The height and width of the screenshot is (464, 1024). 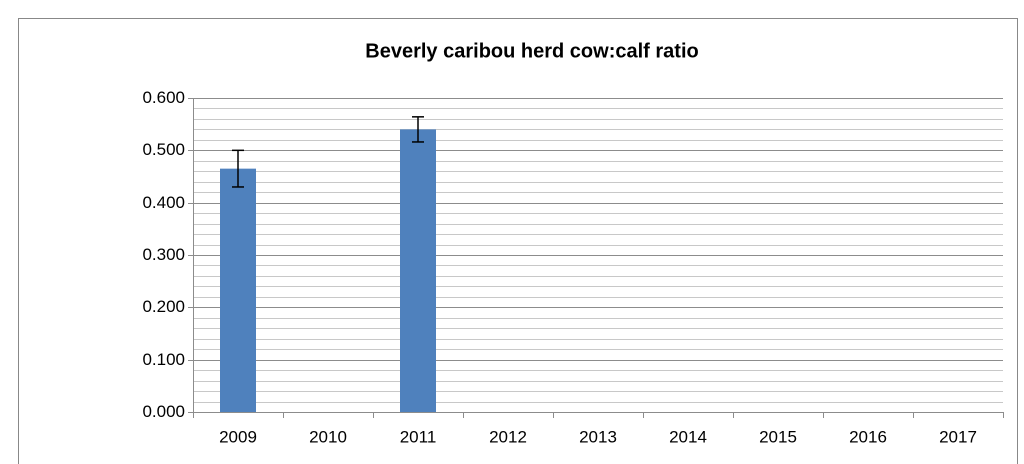 I want to click on chart-title: Beverly caribou herd cow:calf ratio, so click(x=531, y=51).